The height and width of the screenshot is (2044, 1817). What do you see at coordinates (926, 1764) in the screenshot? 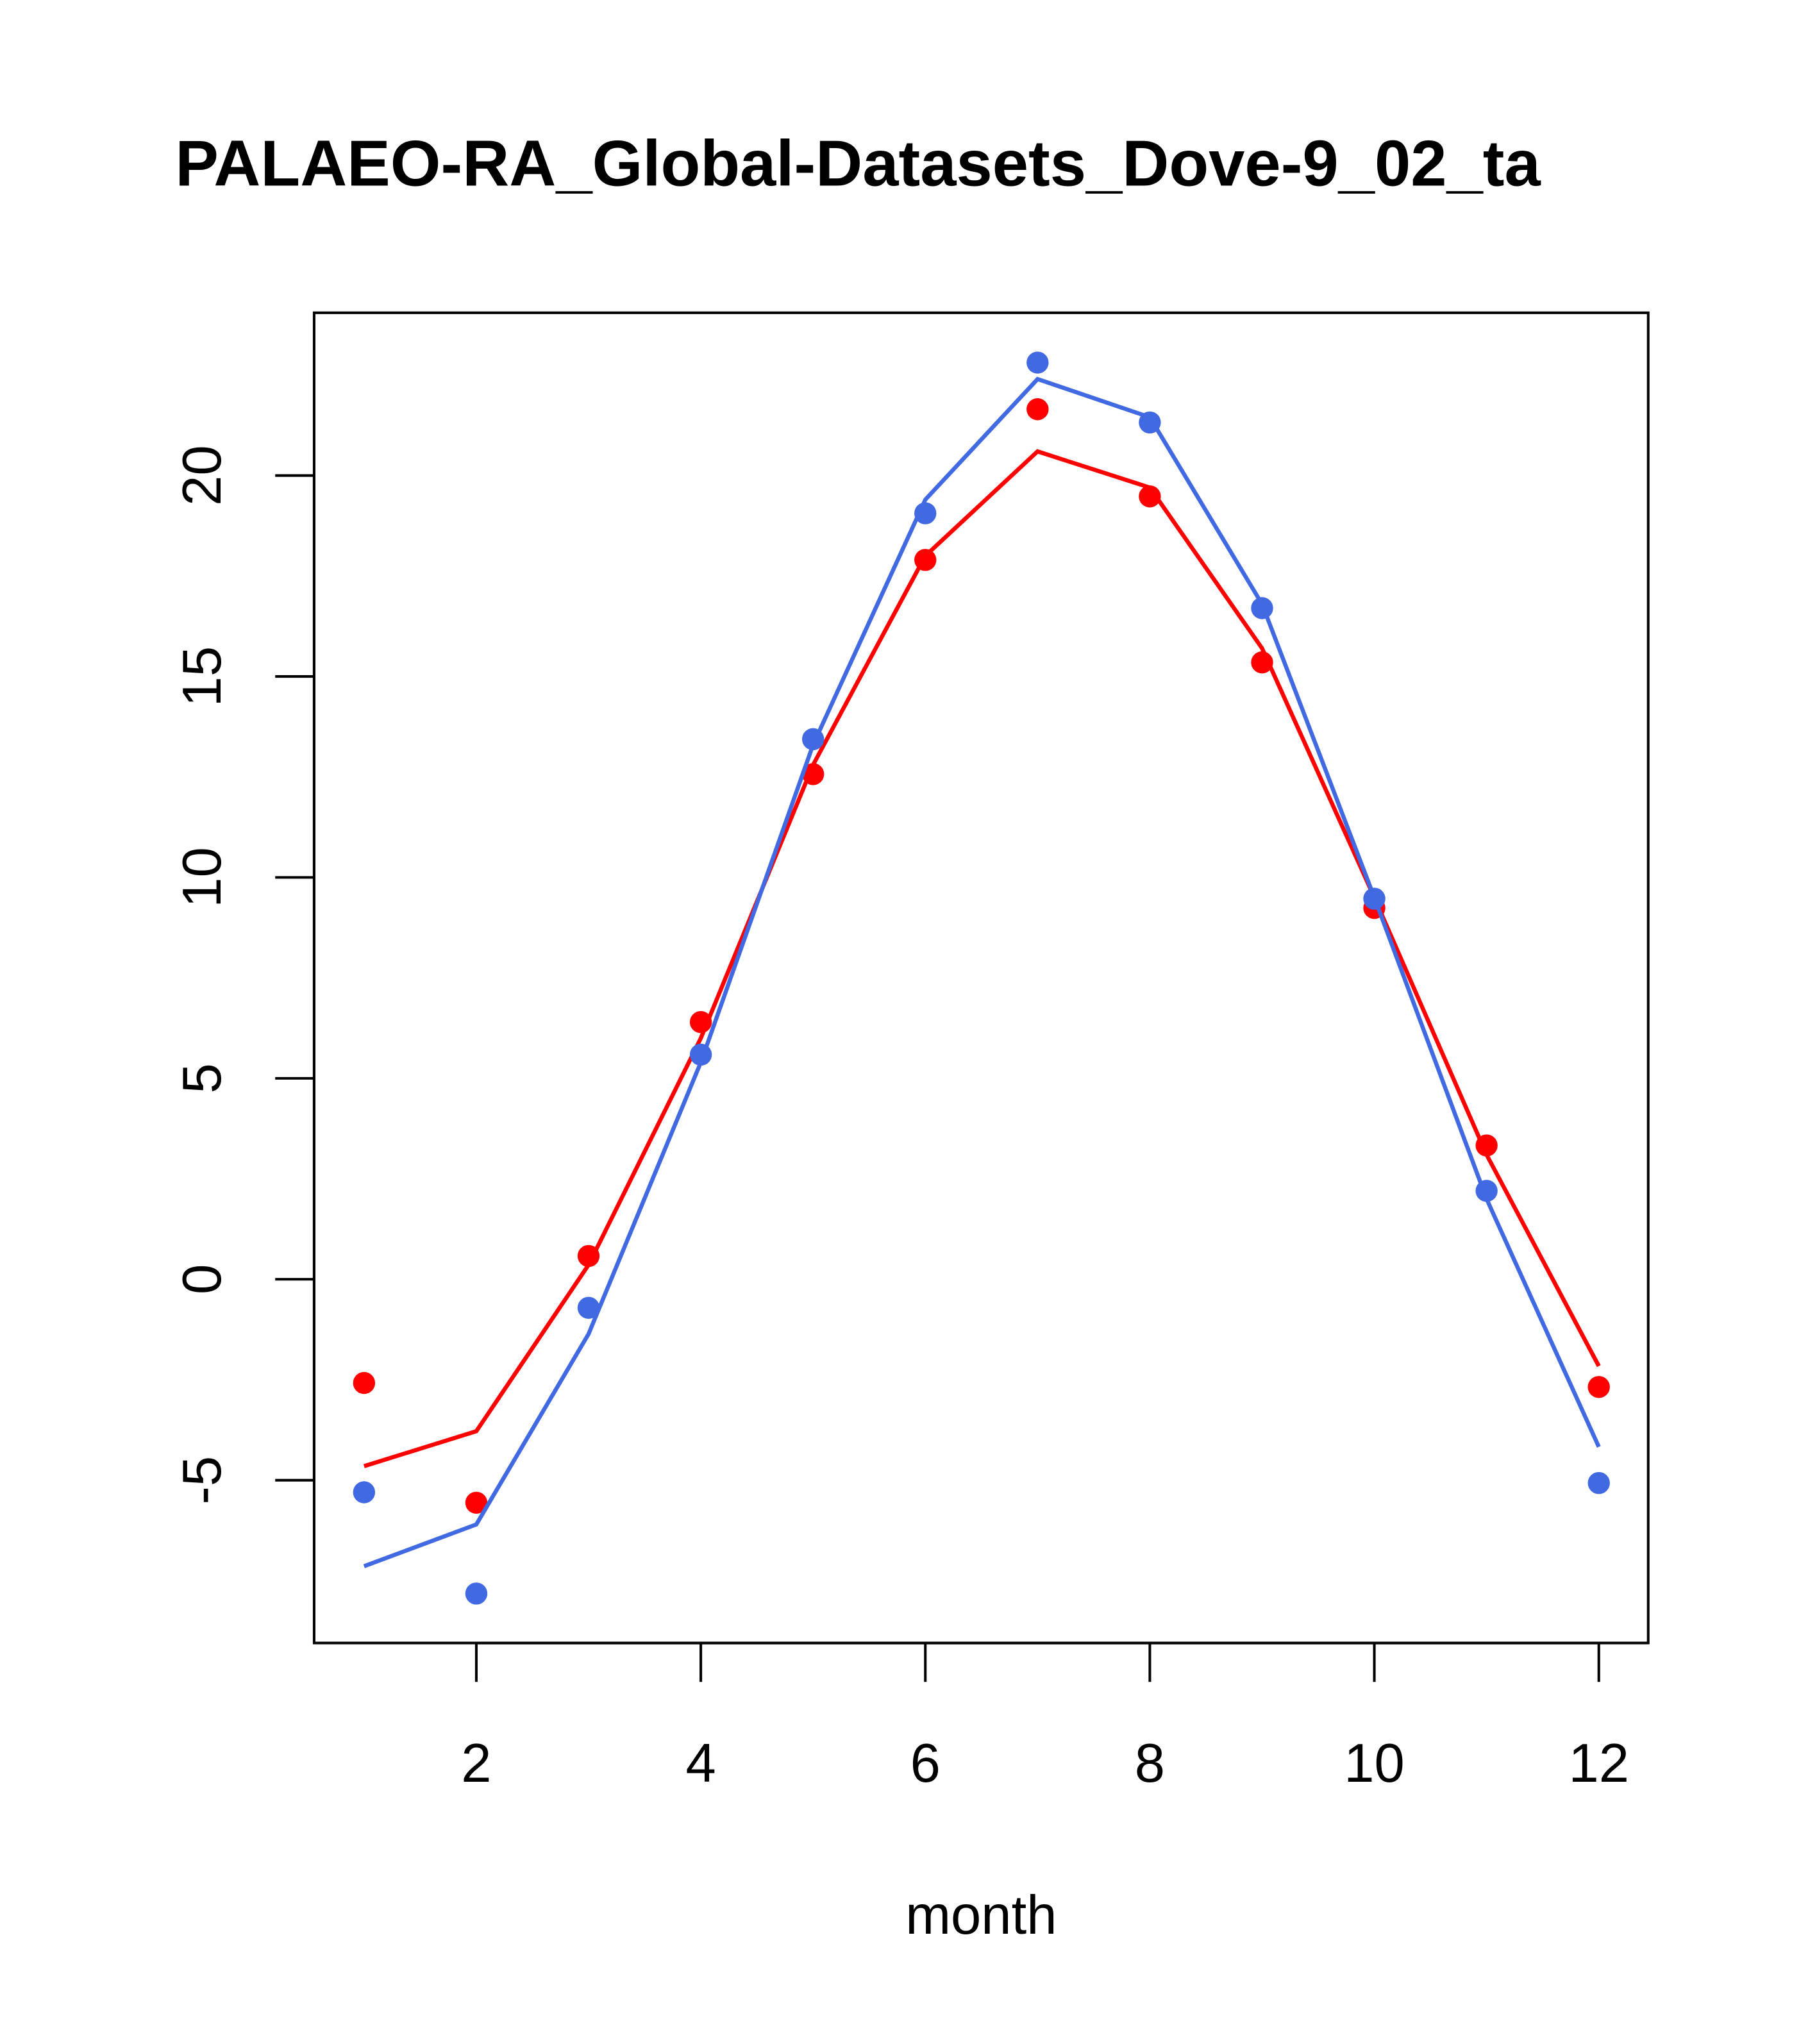
I see `x-tick-label: 6` at bounding box center [926, 1764].